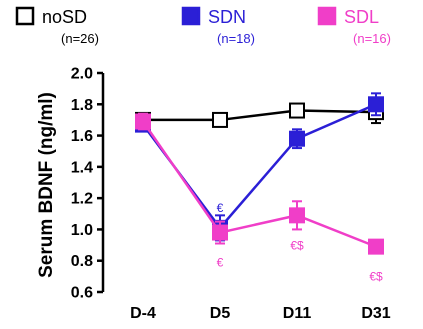 This screenshot has height=329, width=423. What do you see at coordinates (82, 105) in the screenshot?
I see `y-tick-label: 1.8` at bounding box center [82, 105].